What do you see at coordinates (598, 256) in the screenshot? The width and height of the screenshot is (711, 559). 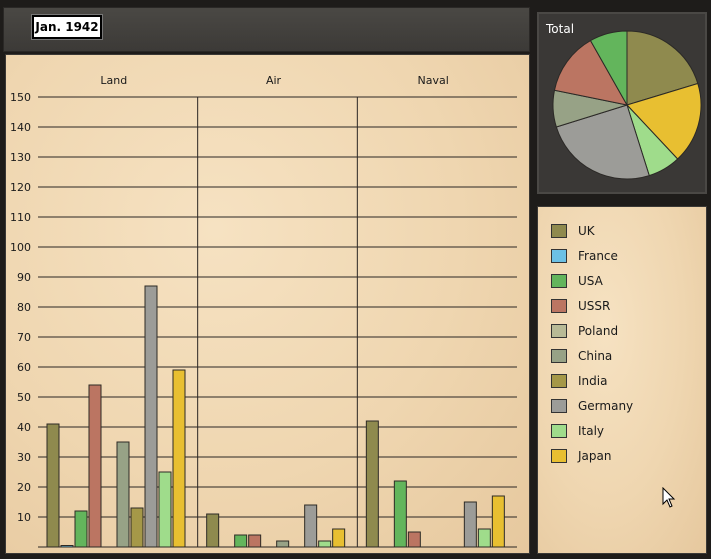 I see `legend-label: France` at bounding box center [598, 256].